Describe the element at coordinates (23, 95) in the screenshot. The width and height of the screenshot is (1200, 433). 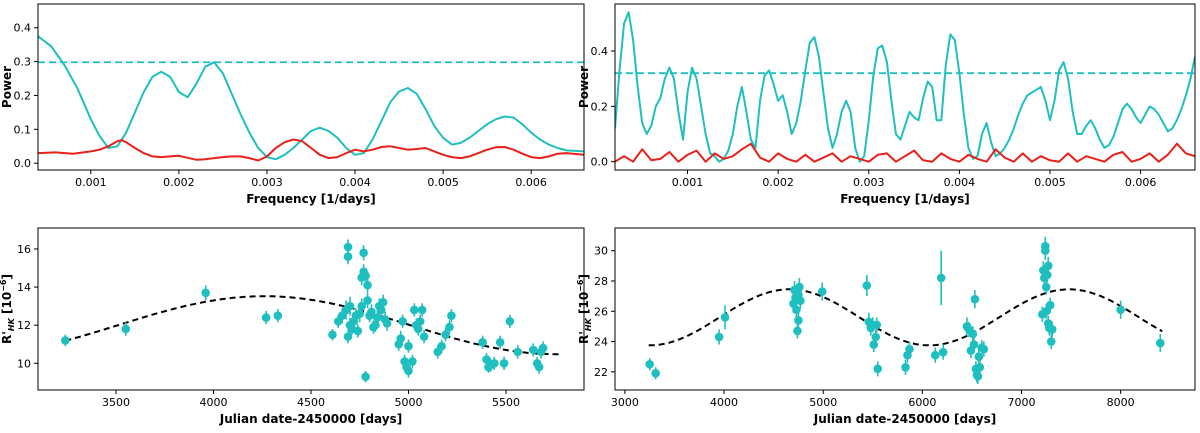
I see `y-tick-label: 0.2` at that location.